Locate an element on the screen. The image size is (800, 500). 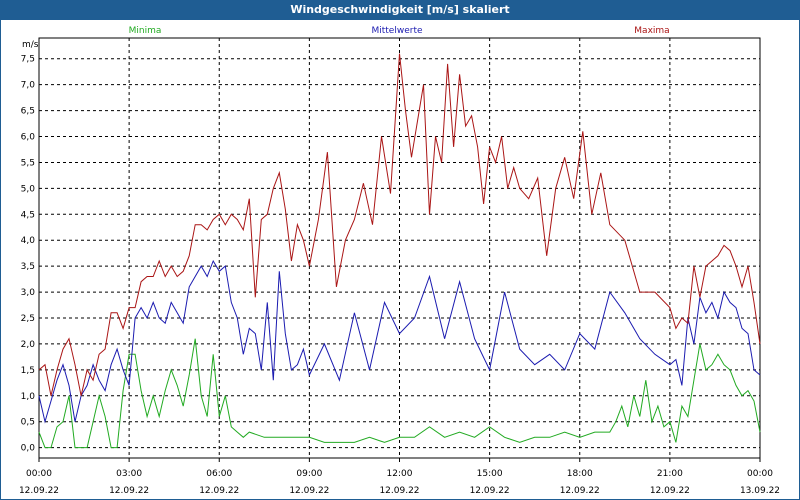
y-tick-label: 6,0 is located at coordinates (28, 138).